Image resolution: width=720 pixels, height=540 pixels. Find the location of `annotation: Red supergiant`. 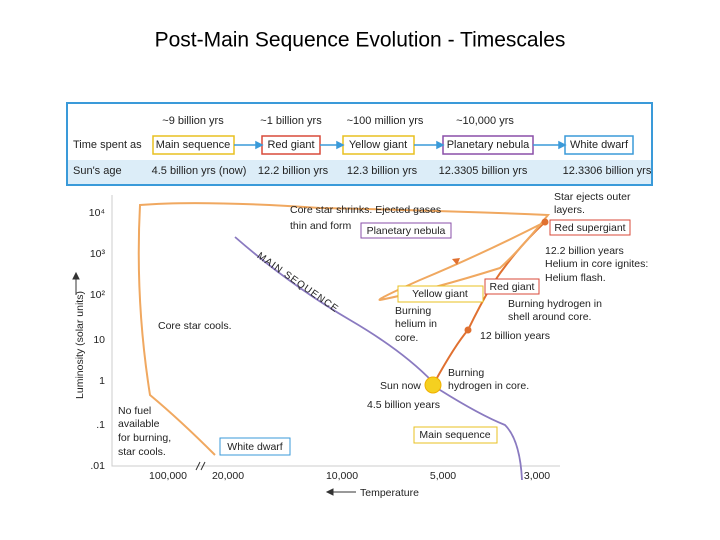

annotation: Red supergiant is located at coordinates (589, 228).